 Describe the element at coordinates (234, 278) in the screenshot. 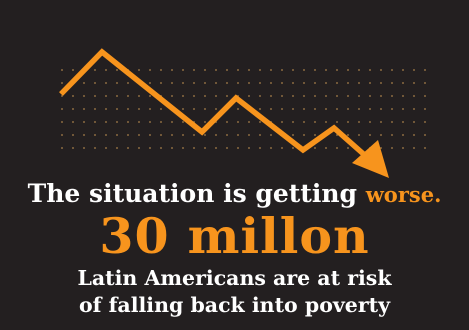

I see `caption-line-1: Latin Americans are at risk` at that location.